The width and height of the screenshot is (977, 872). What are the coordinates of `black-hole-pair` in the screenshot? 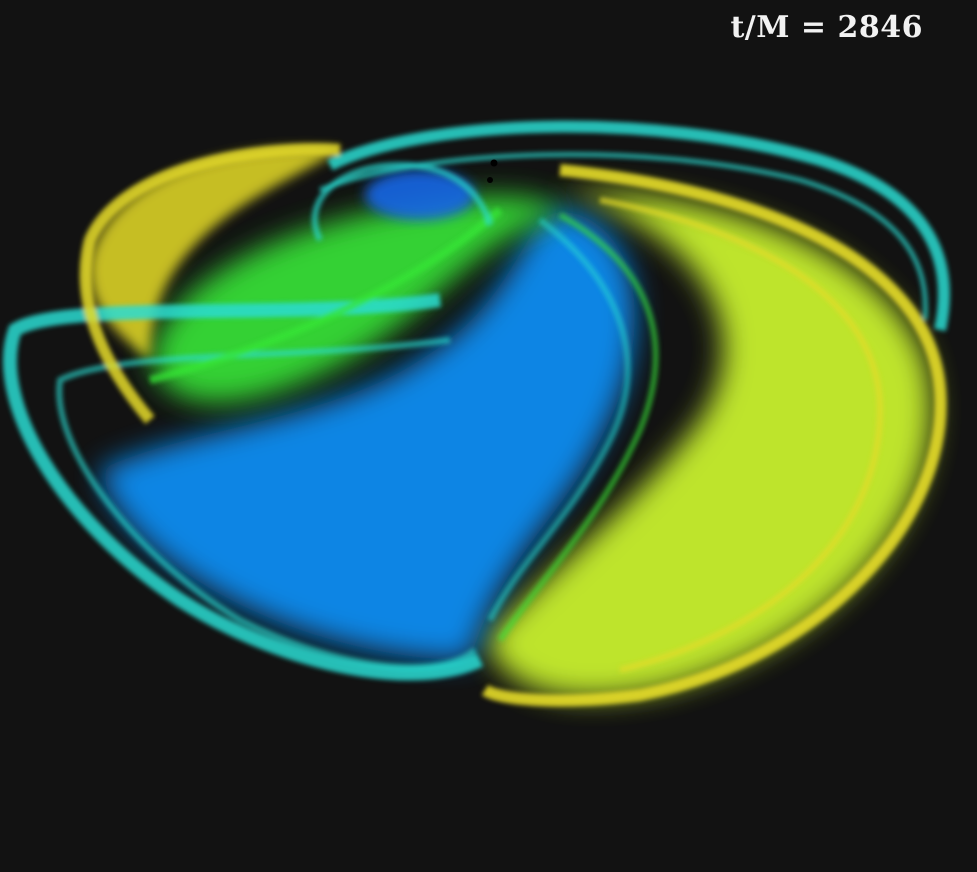 It's located at (492, 171).